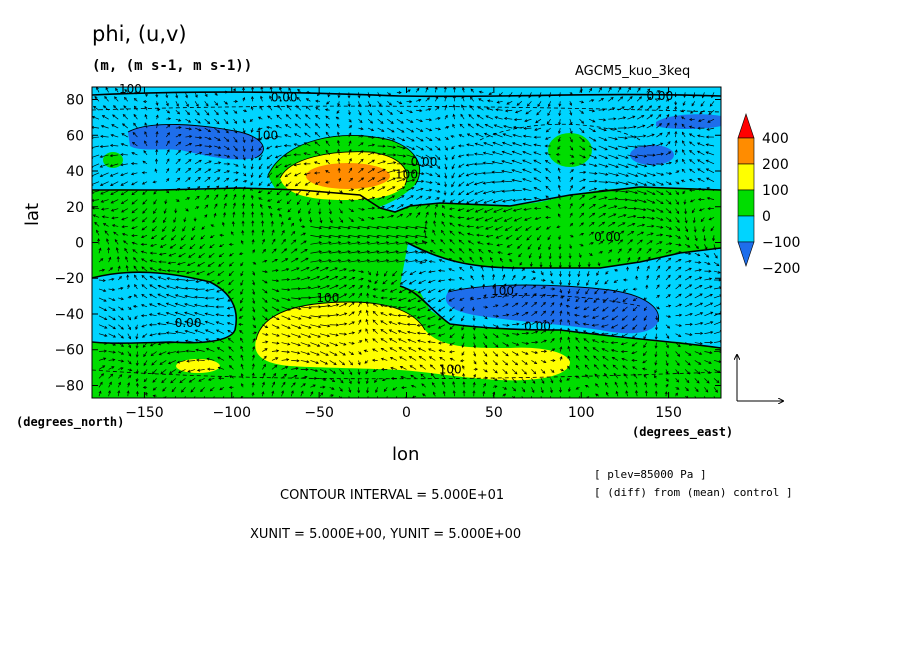 Image resolution: width=904 pixels, height=654 pixels. What do you see at coordinates (693, 492) in the screenshot?
I see `diff-note: [ (diff) from (mean) control ]` at bounding box center [693, 492].